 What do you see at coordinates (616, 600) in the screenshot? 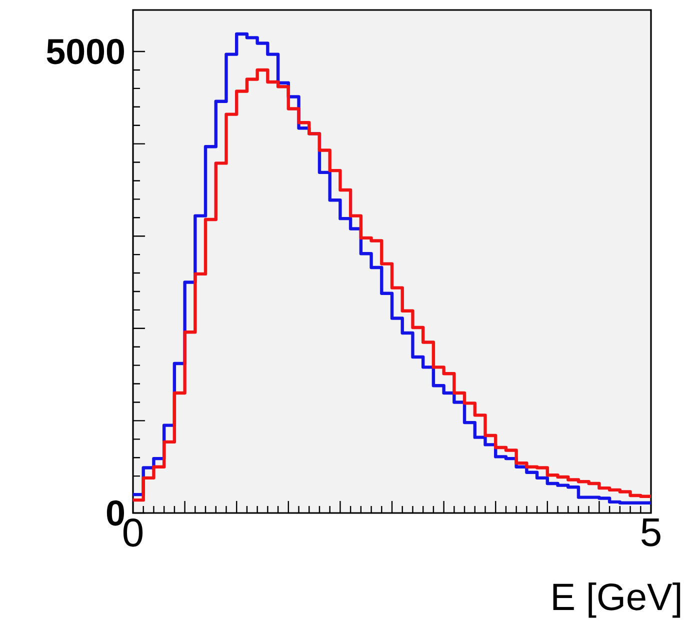
I see `x-axis-title: E [GeV]` at bounding box center [616, 600].